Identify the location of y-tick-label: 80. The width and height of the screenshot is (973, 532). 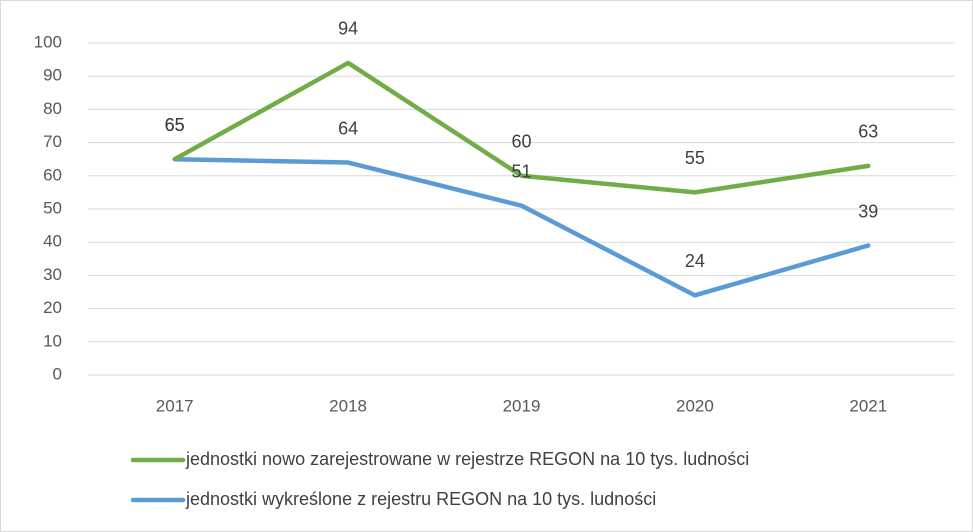
(52, 108).